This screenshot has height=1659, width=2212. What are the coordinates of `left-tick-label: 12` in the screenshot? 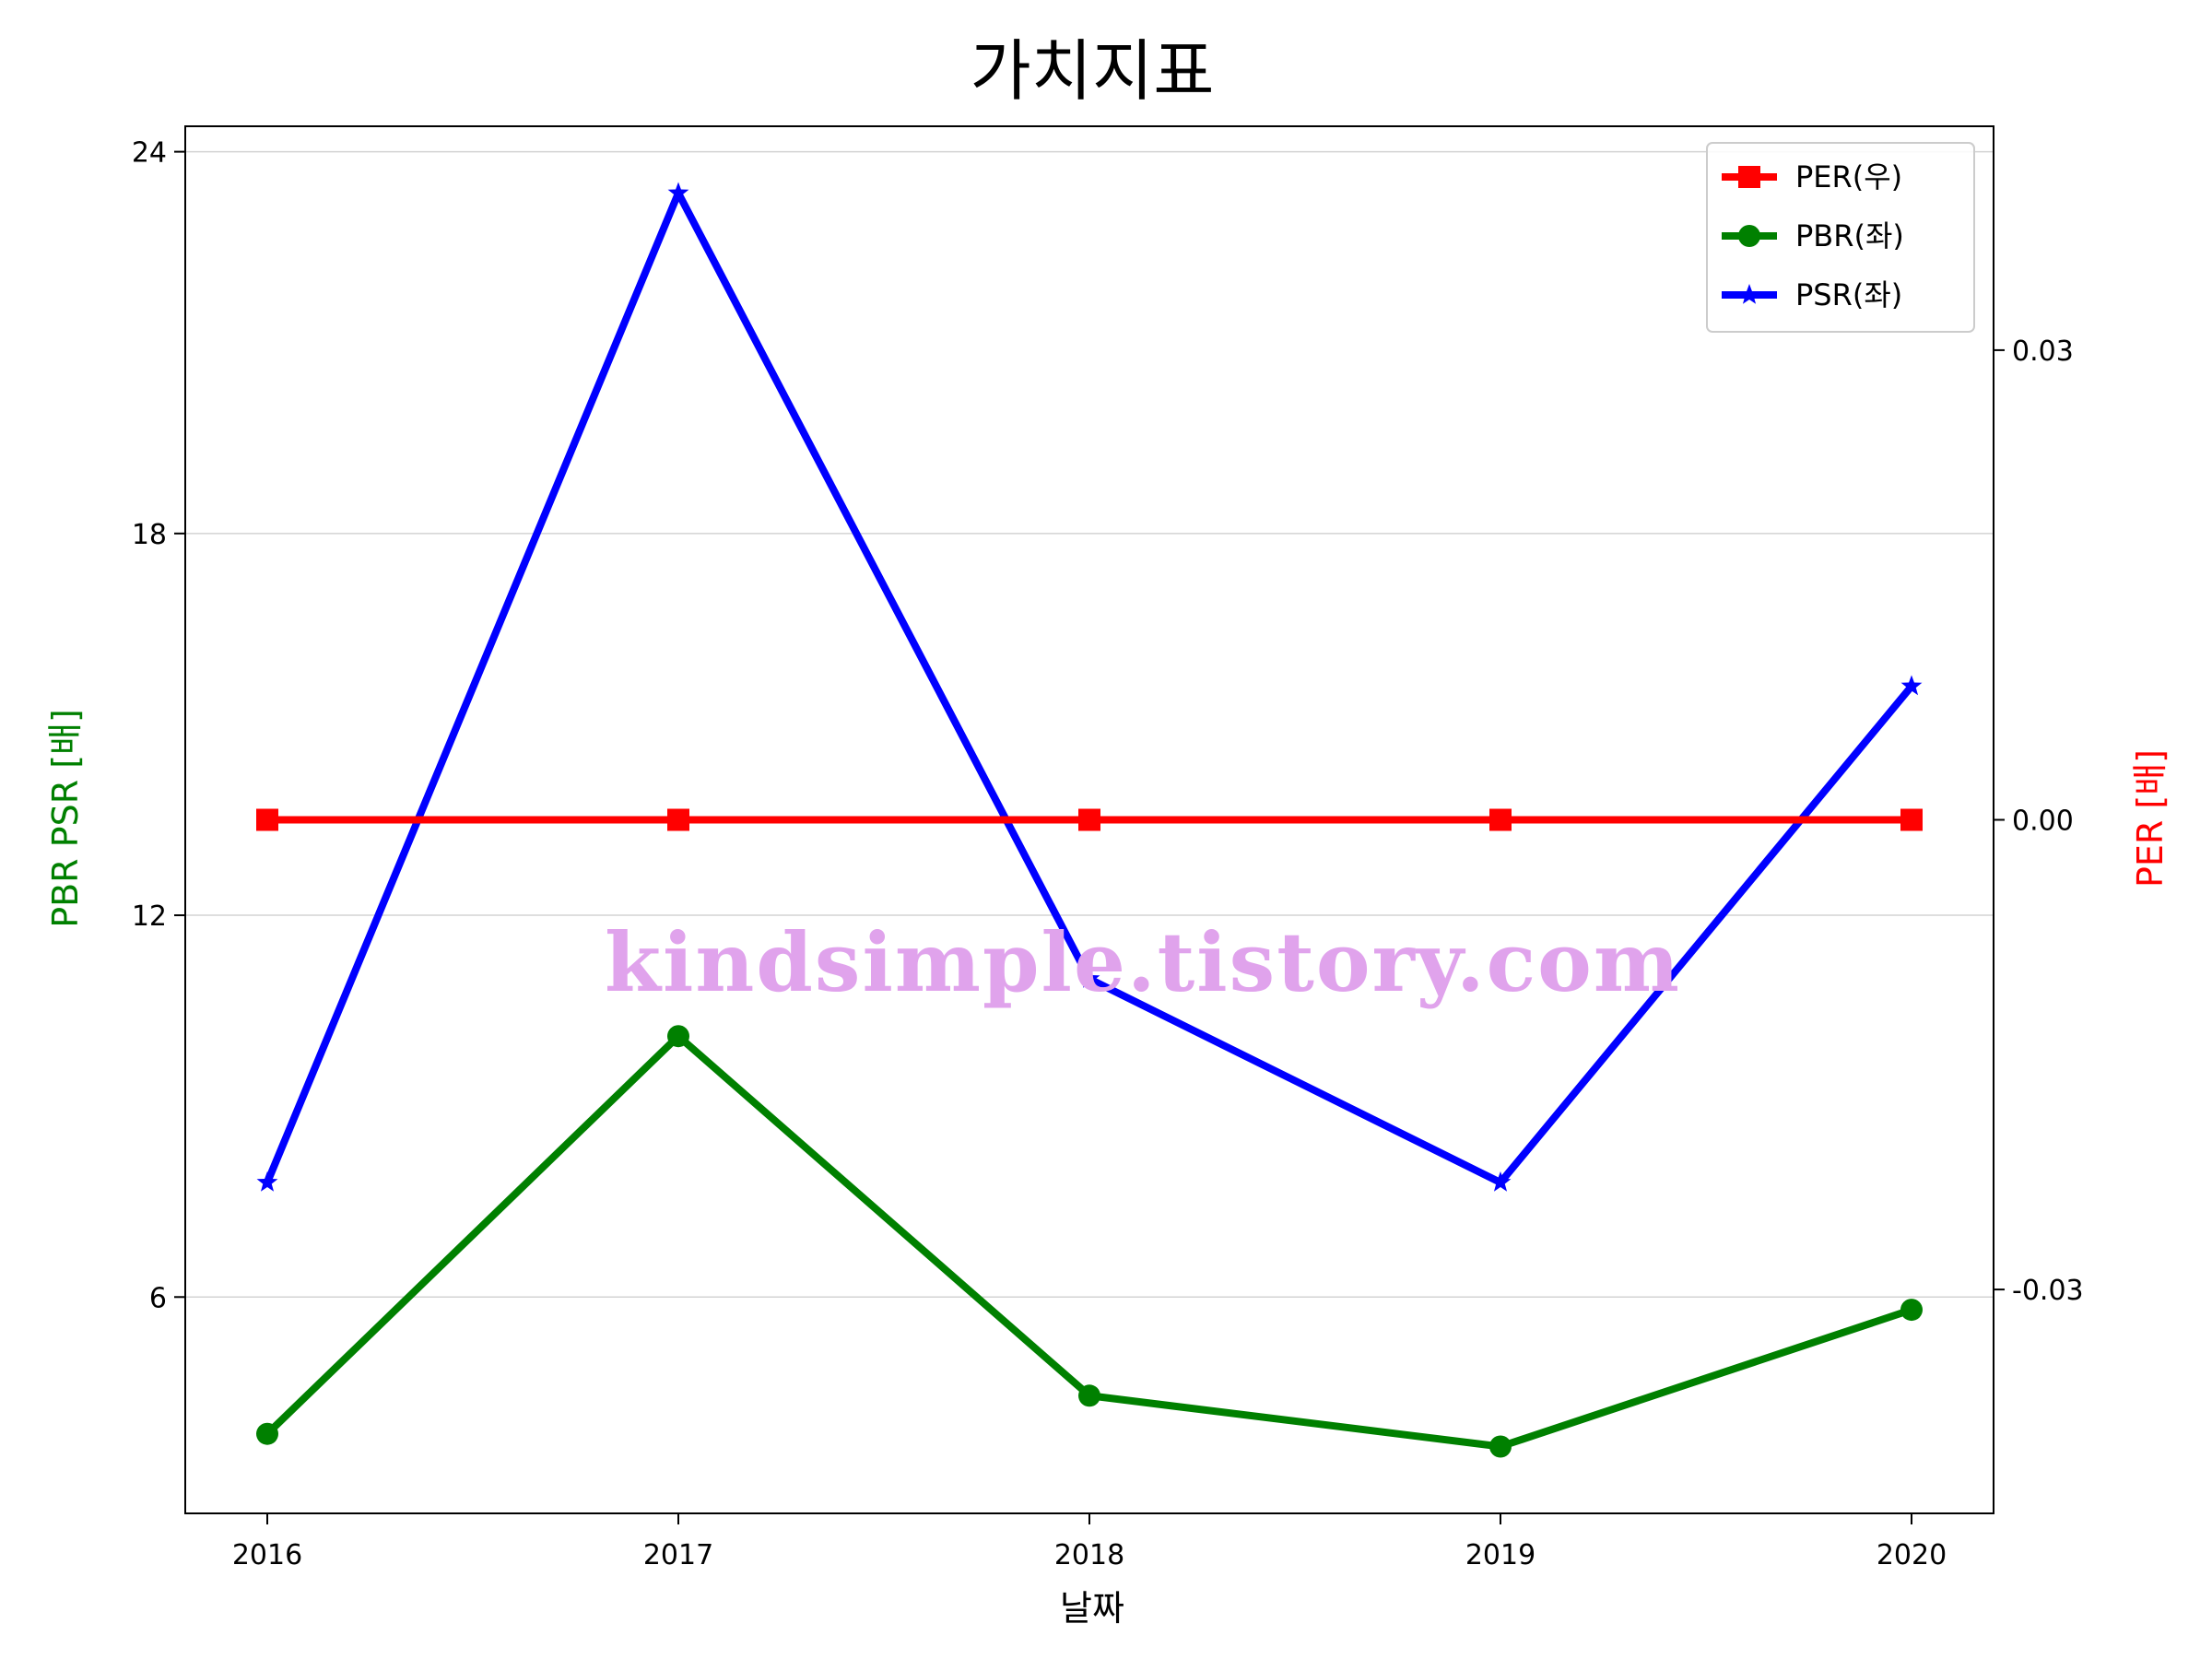 It's located at (149, 916).